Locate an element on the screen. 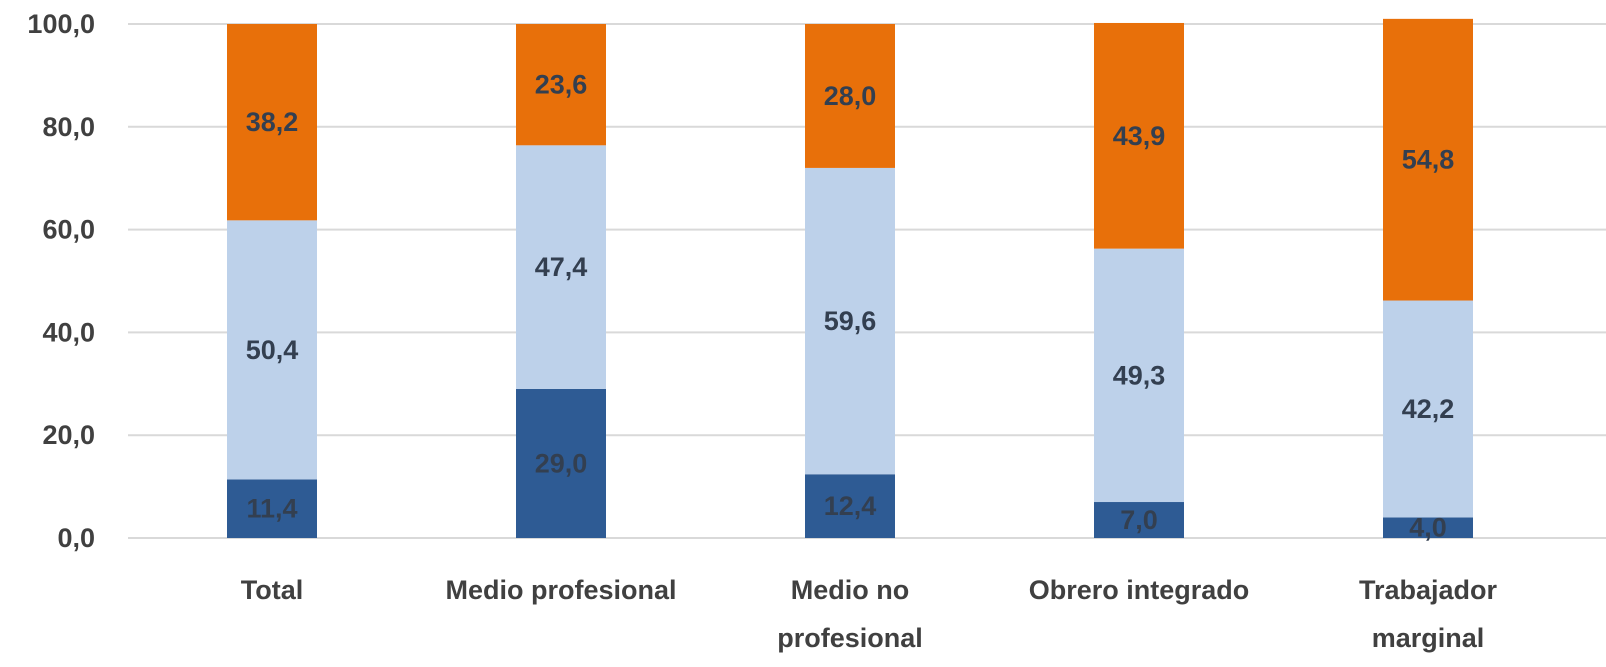 The height and width of the screenshot is (667, 1606). x-tick-label: profesional is located at coordinates (850, 638).